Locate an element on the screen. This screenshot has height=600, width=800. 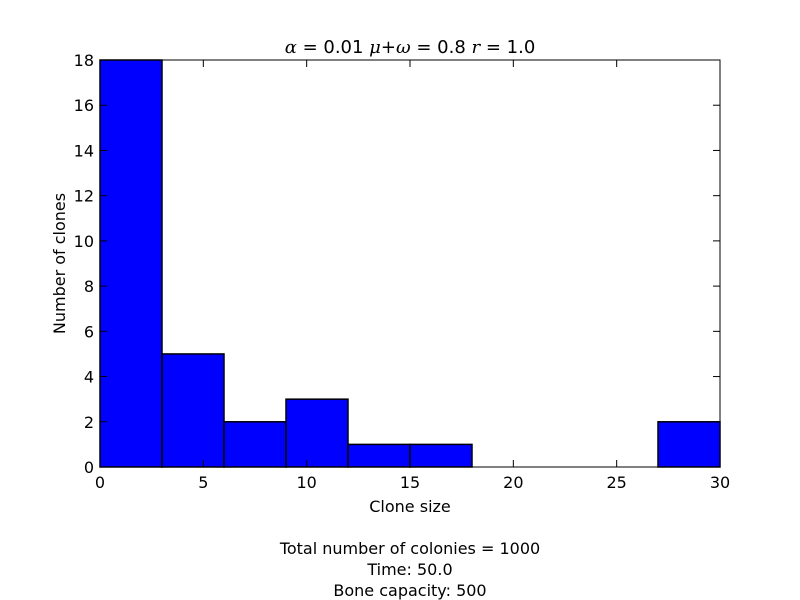
title-part: = 0.01 is located at coordinates (333, 47).